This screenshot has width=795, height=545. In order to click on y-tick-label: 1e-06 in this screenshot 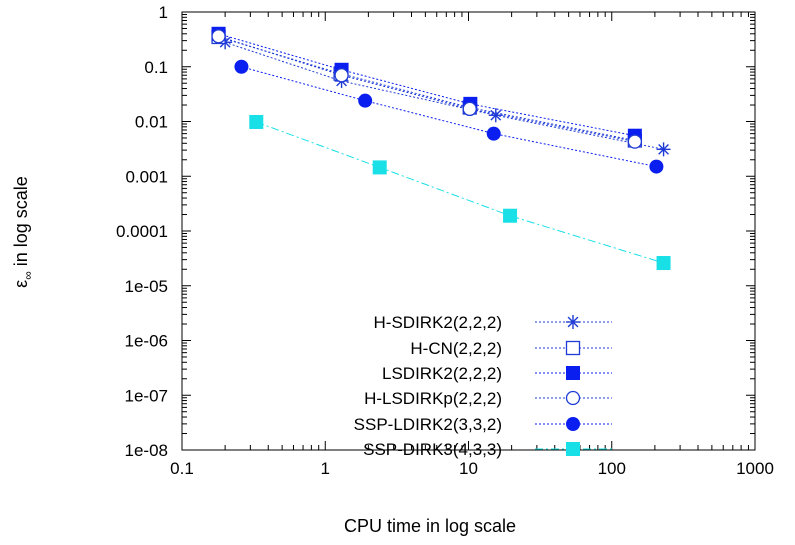, I will do `click(146, 341)`.